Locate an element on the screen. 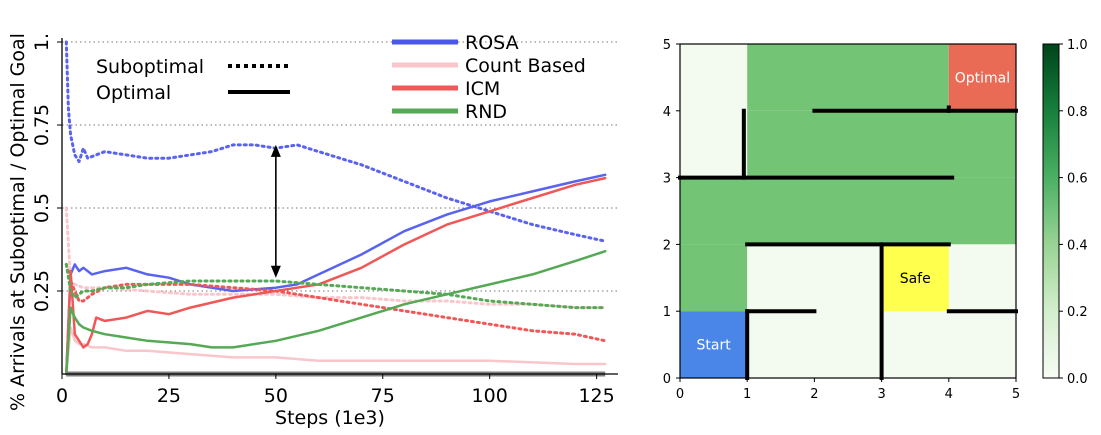 This screenshot has height=435, width=1101. series-line-icm-dotted is located at coordinates (335, 302).